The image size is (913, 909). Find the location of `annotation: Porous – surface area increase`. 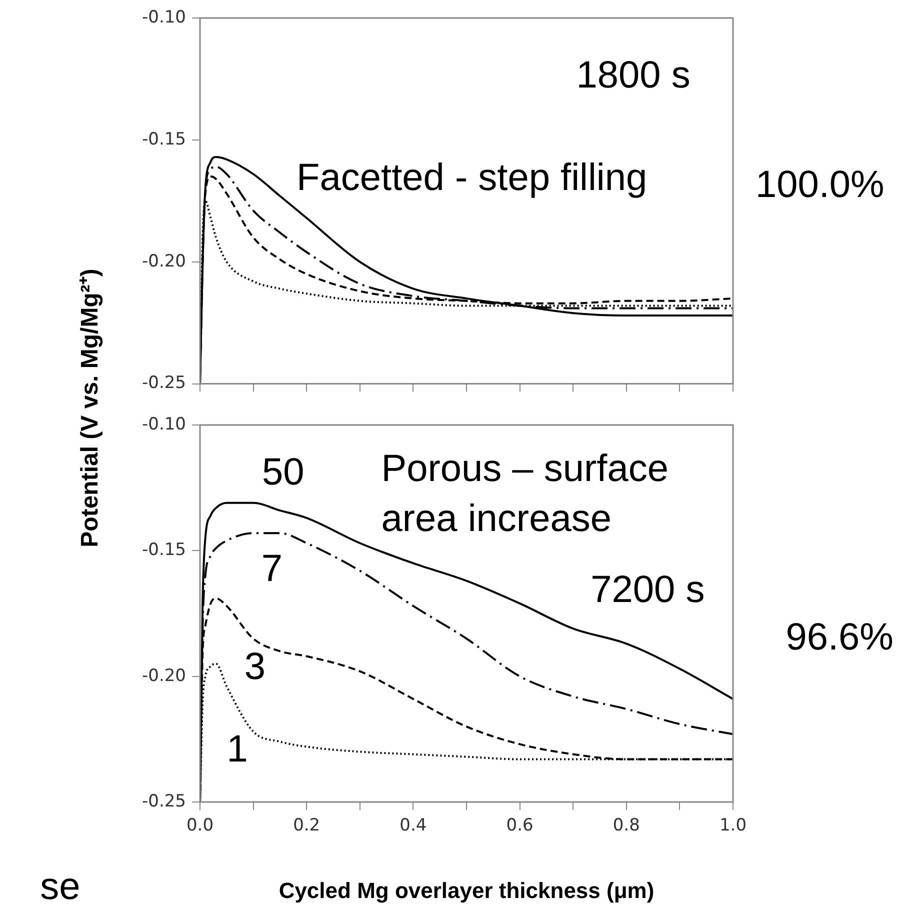

annotation: Porous – surface area increase is located at coordinates (524, 494).